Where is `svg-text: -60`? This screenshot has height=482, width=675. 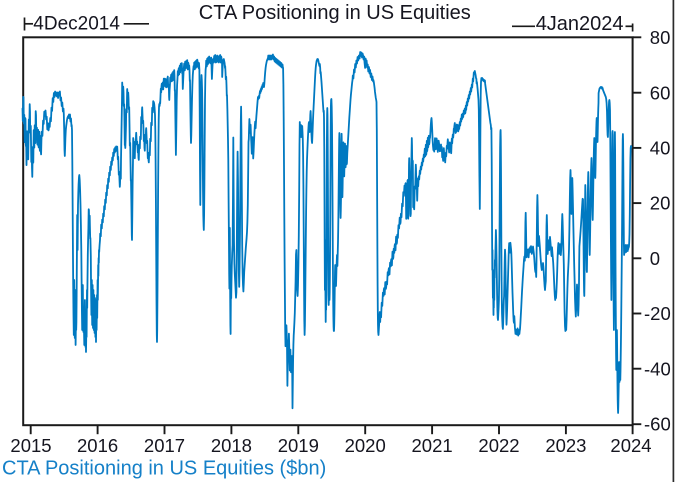
svg-text: -60 is located at coordinates (657, 423).